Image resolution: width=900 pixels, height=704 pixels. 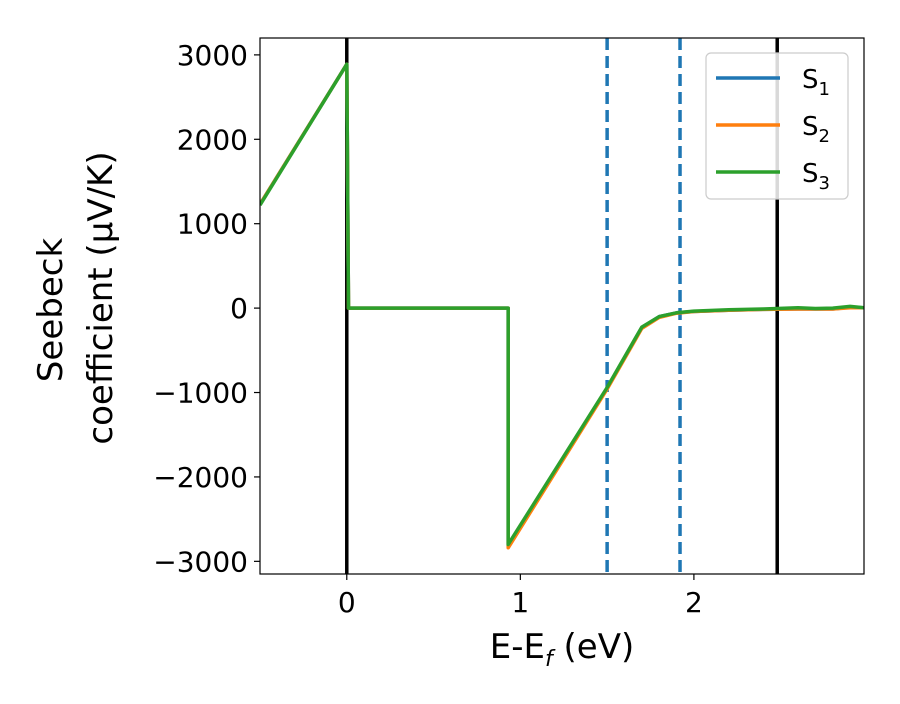 What do you see at coordinates (347, 602) in the screenshot?
I see `x-tick-label: 0` at bounding box center [347, 602].